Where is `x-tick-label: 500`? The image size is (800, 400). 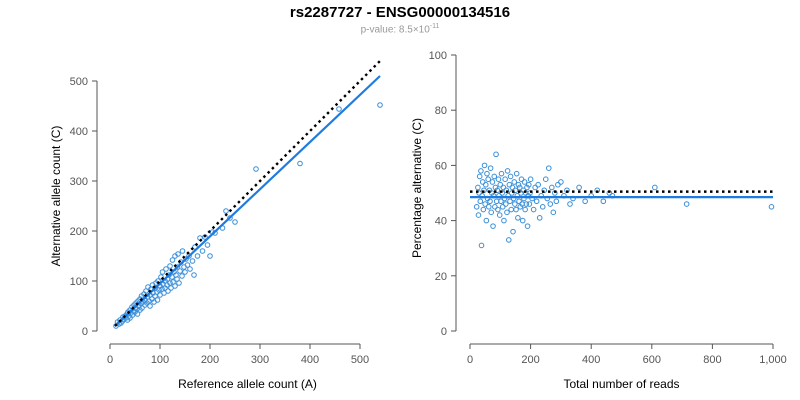 x-tick-label: 500 is located at coordinates (360, 360).